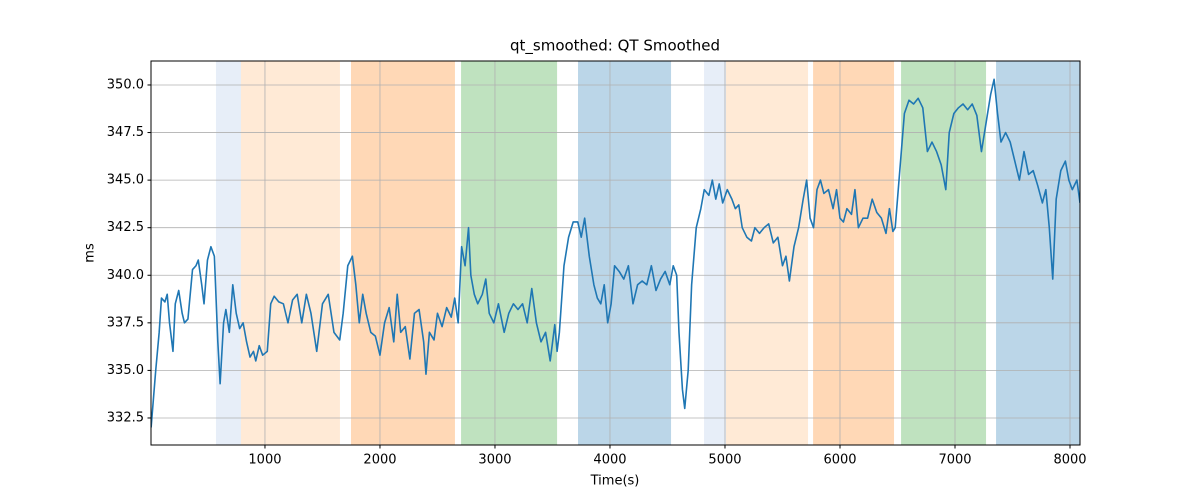 The width and height of the screenshot is (1200, 500). Describe the element at coordinates (125, 84) in the screenshot. I see `y-tick-label: 350.0` at that location.